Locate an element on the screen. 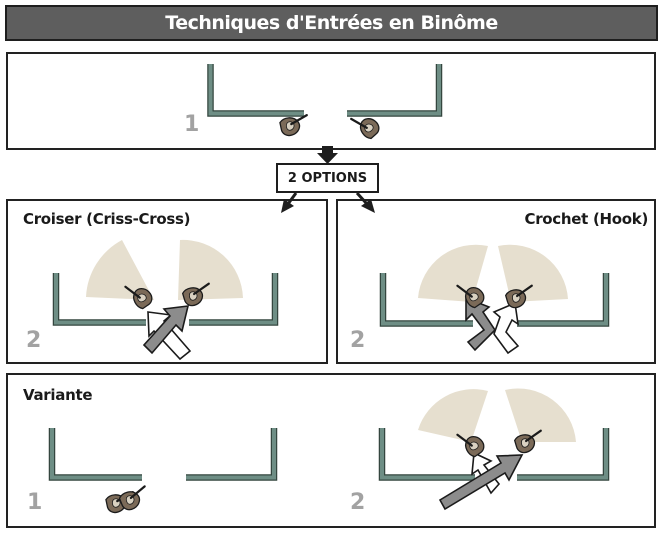 The width and height of the screenshot is (669, 539). arrow-to-hook is located at coordinates (365, 202).